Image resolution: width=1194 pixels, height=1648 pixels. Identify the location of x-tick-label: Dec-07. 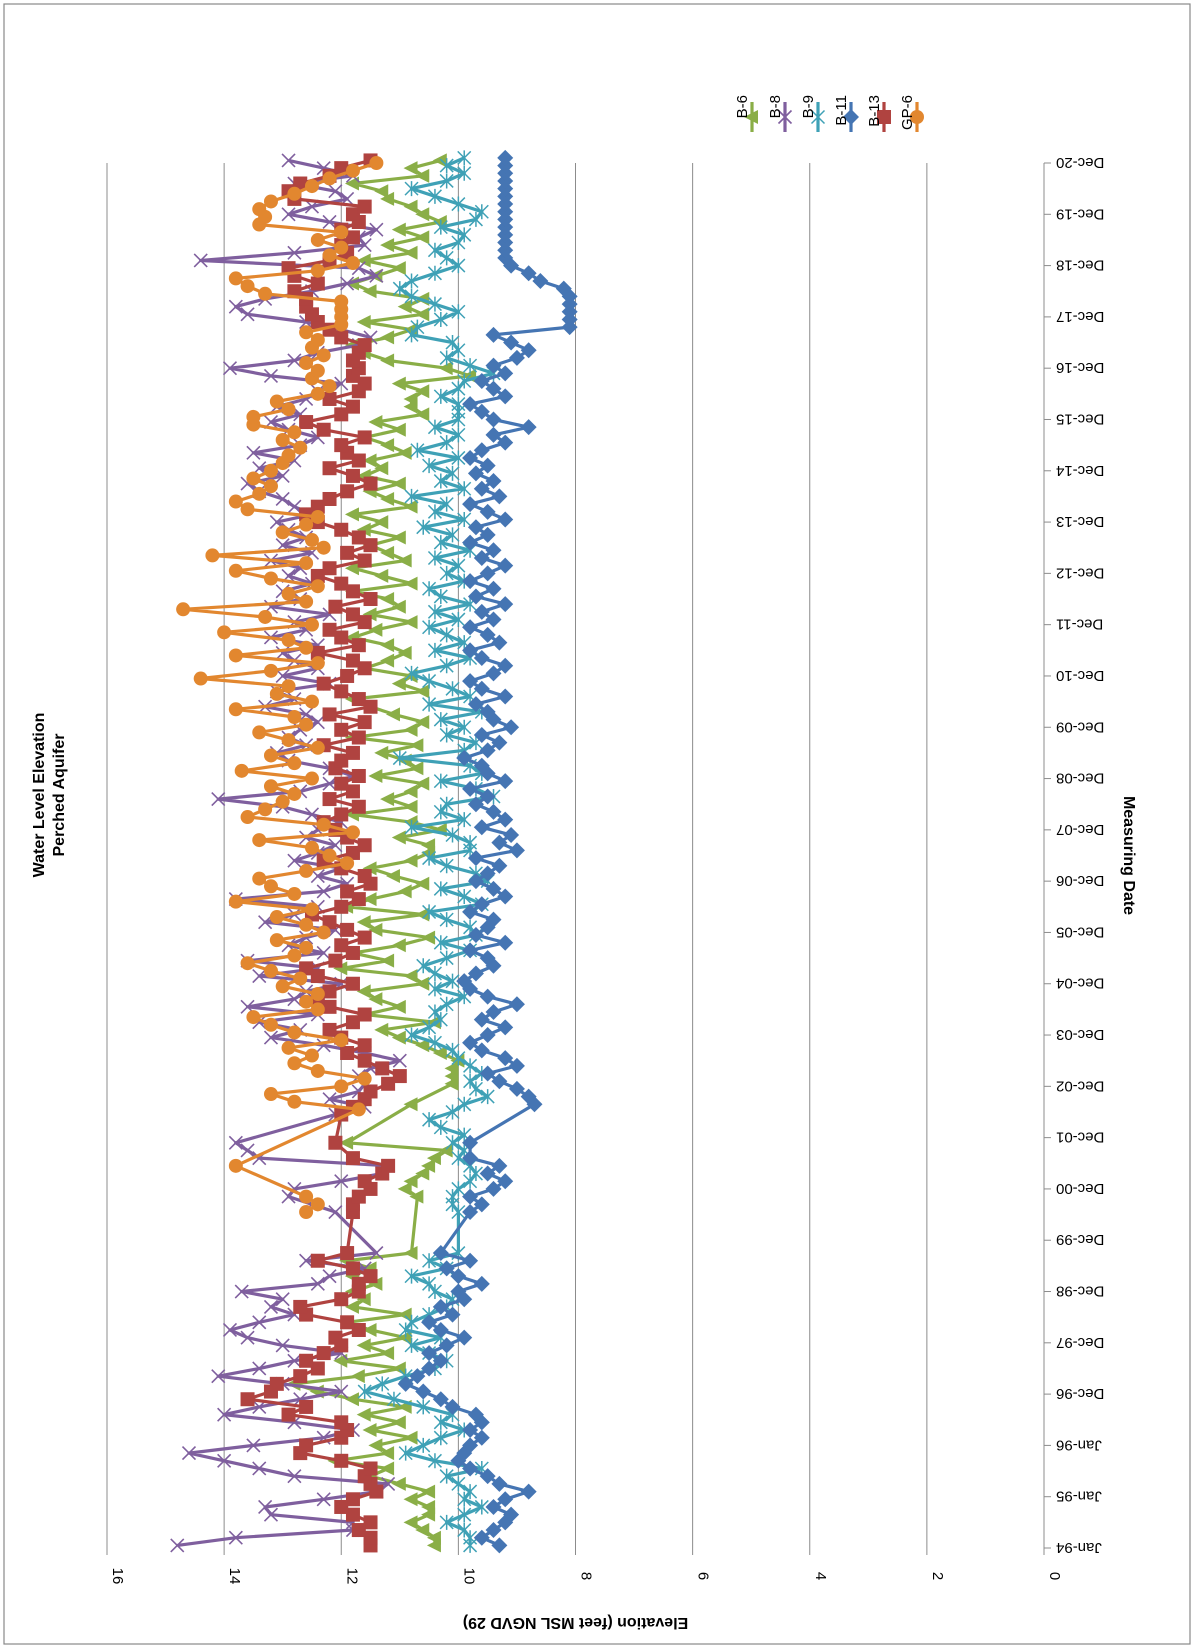
(1080, 829).